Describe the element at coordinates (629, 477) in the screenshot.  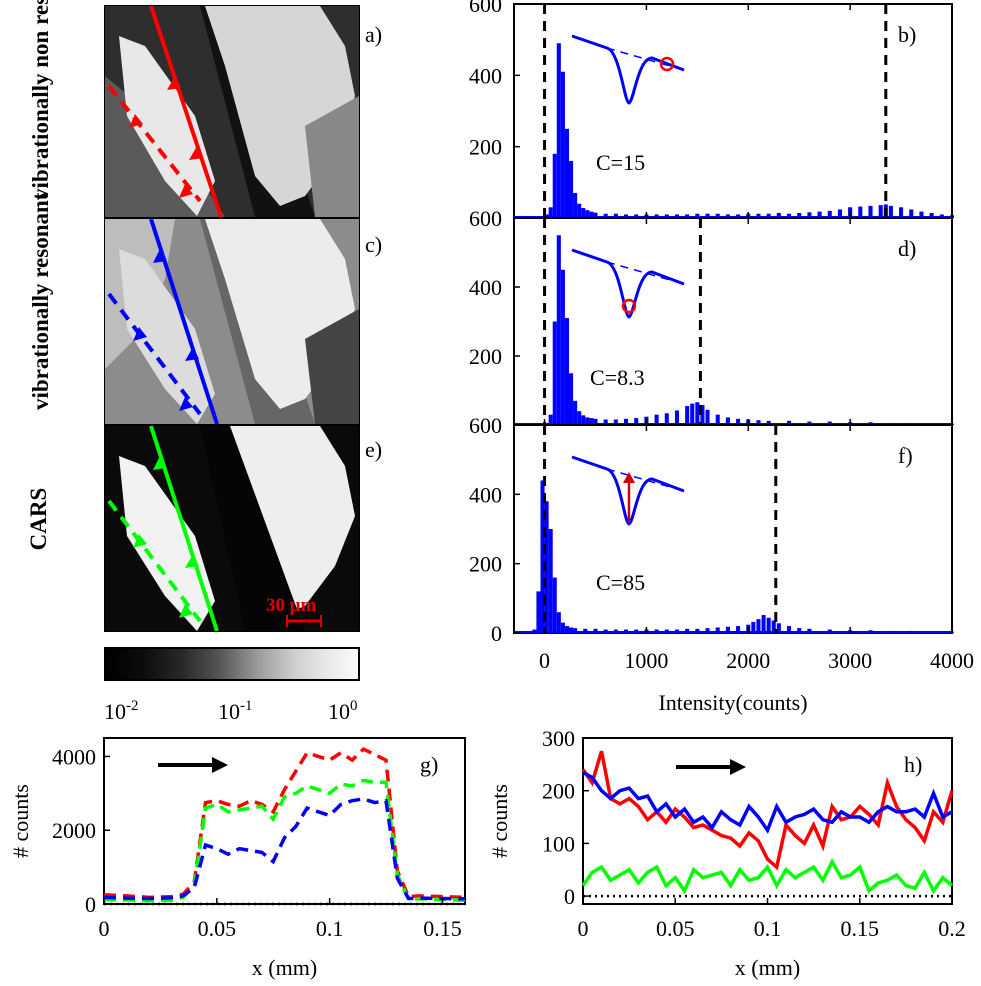
I see `inset-arrow-head` at that location.